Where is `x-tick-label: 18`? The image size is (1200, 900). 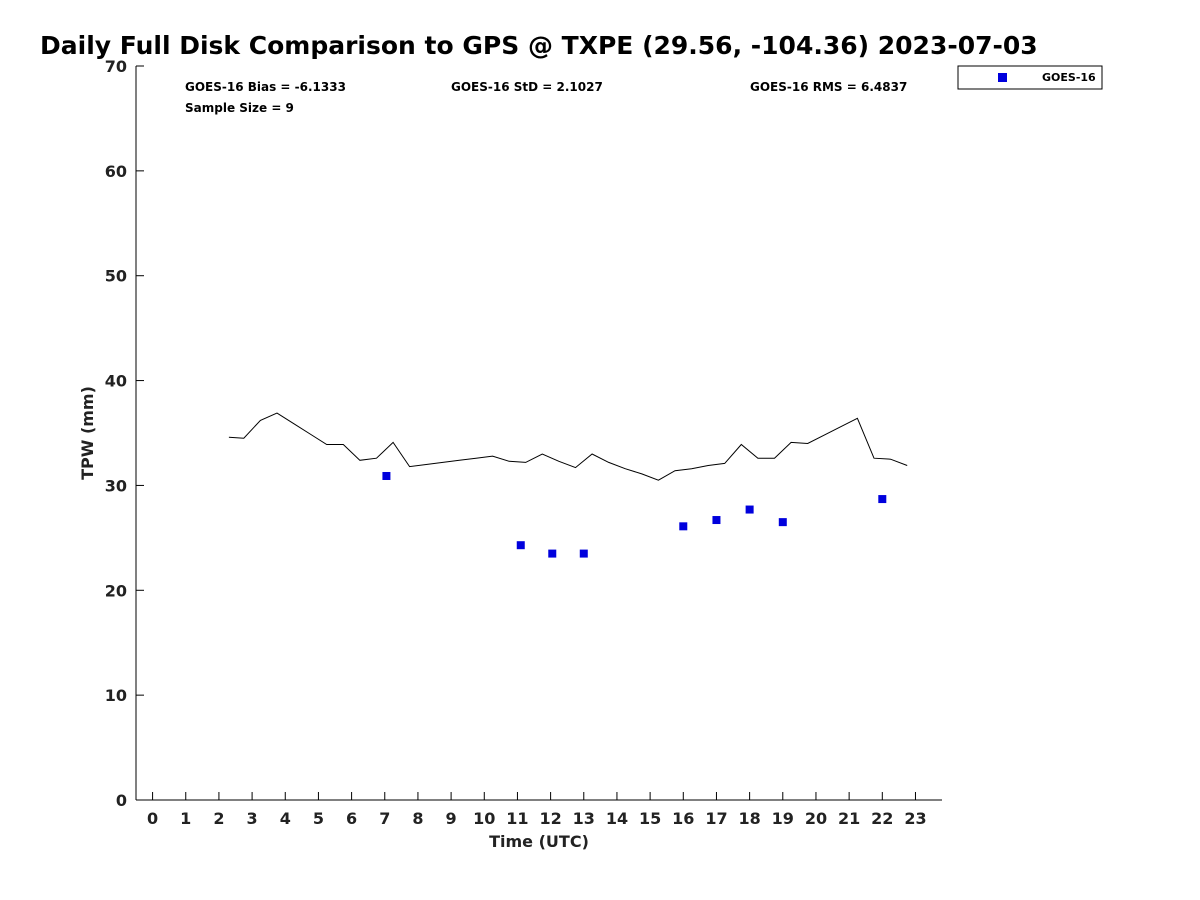
x-tick-label: 18 is located at coordinates (749, 818).